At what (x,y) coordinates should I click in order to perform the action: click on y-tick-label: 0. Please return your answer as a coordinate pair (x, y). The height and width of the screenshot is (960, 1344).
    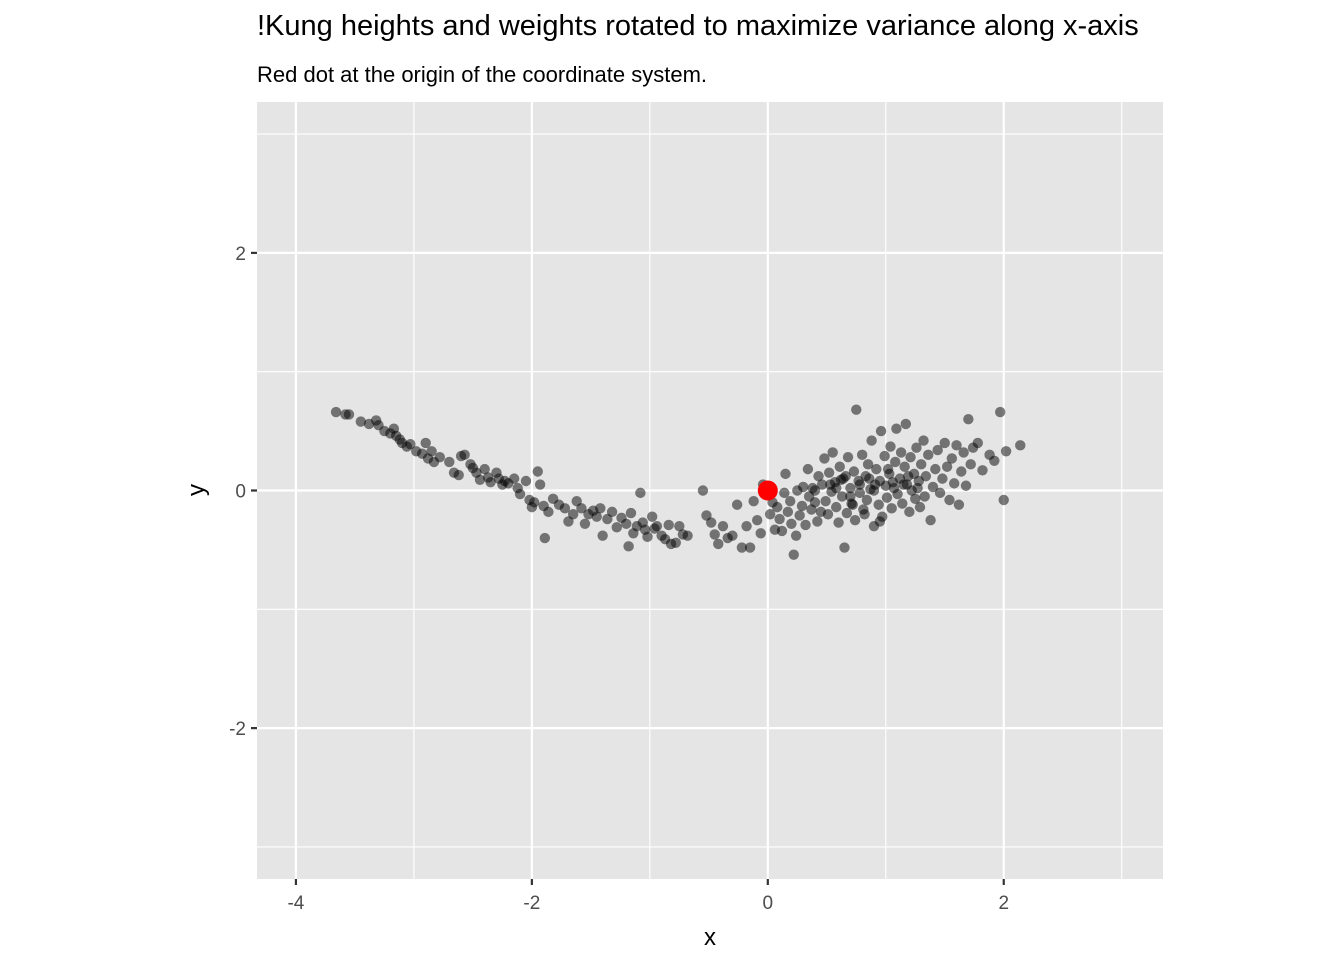
    Looking at the image, I should click on (240, 492).